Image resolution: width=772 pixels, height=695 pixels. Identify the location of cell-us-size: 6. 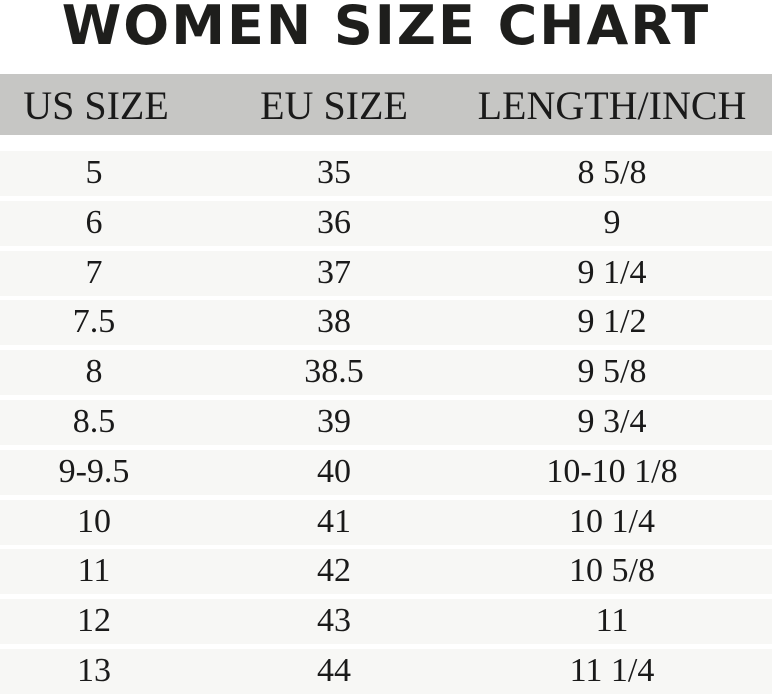
(94, 222).